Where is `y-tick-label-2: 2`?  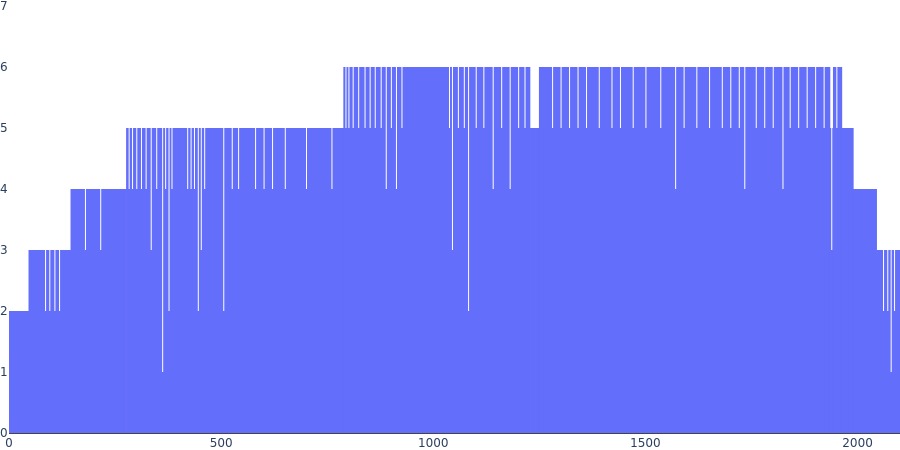
y-tick-label-2: 2 is located at coordinates (4, 311).